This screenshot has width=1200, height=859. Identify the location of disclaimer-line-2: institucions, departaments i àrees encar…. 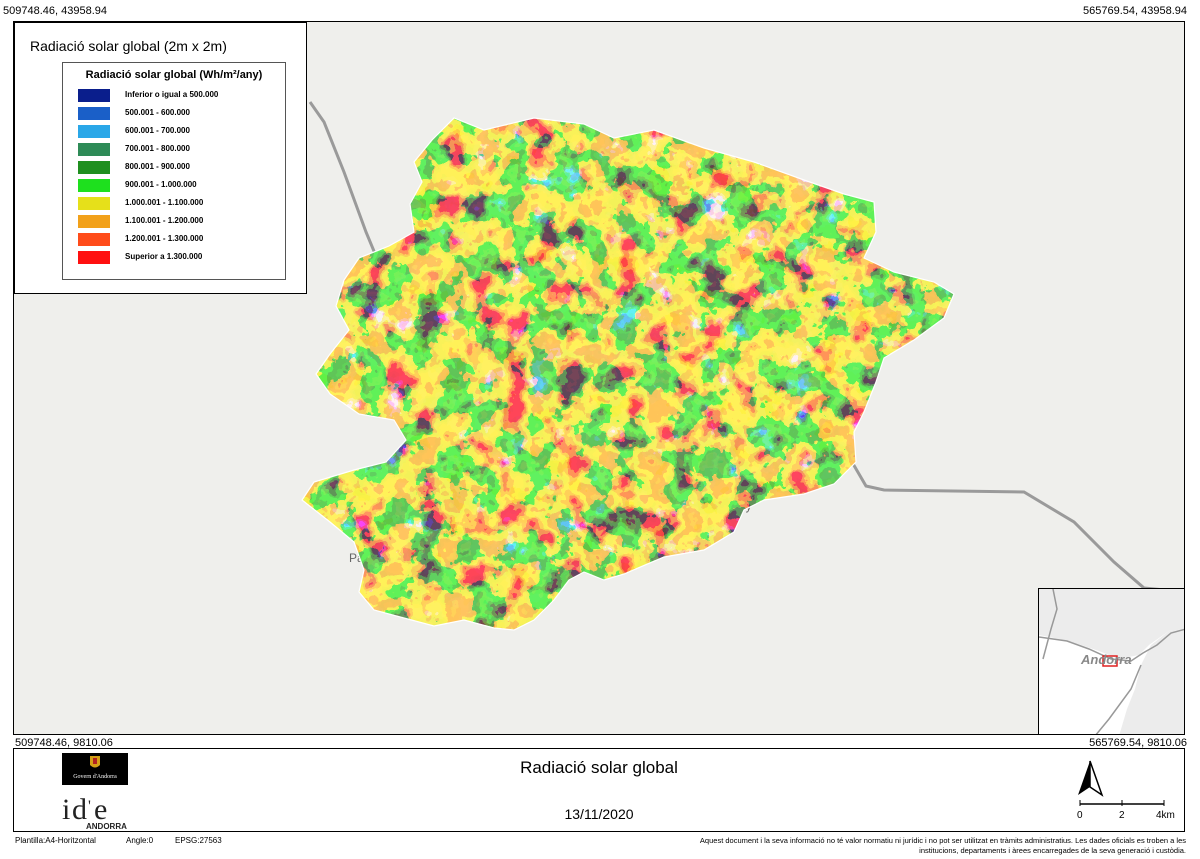
(1052, 850).